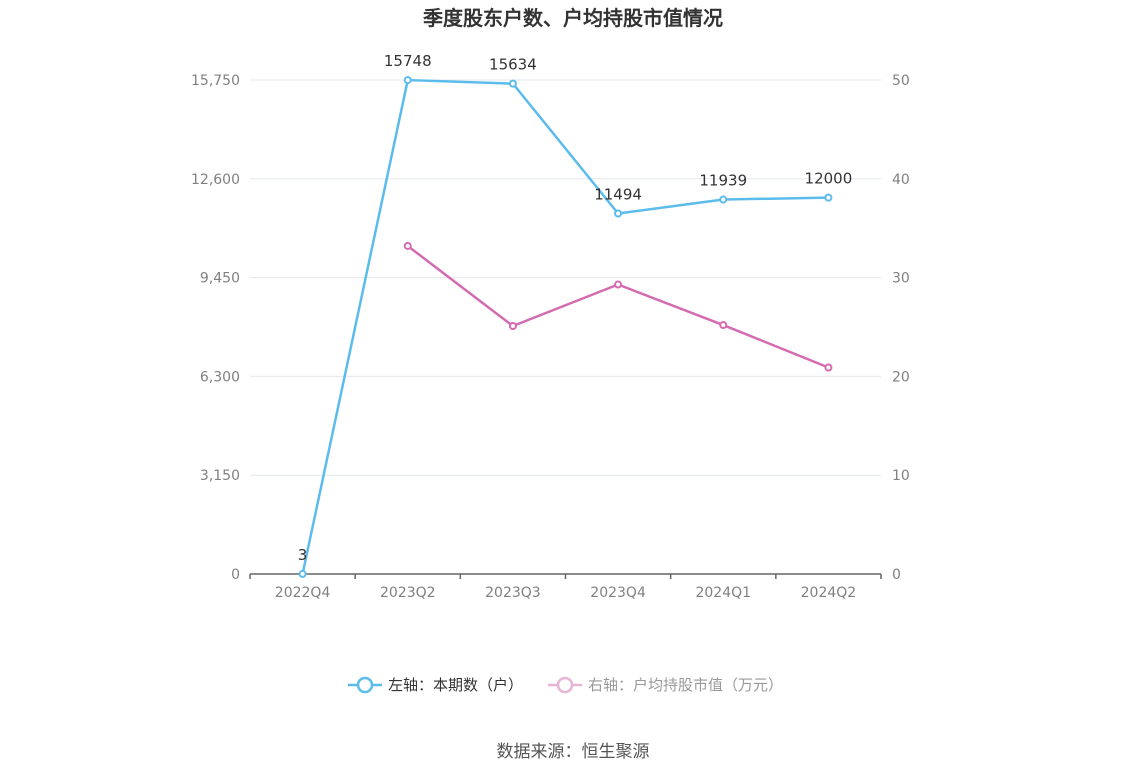 The width and height of the screenshot is (1147, 776). Describe the element at coordinates (901, 476) in the screenshot. I see `right-axis-tick-label: 10` at that location.